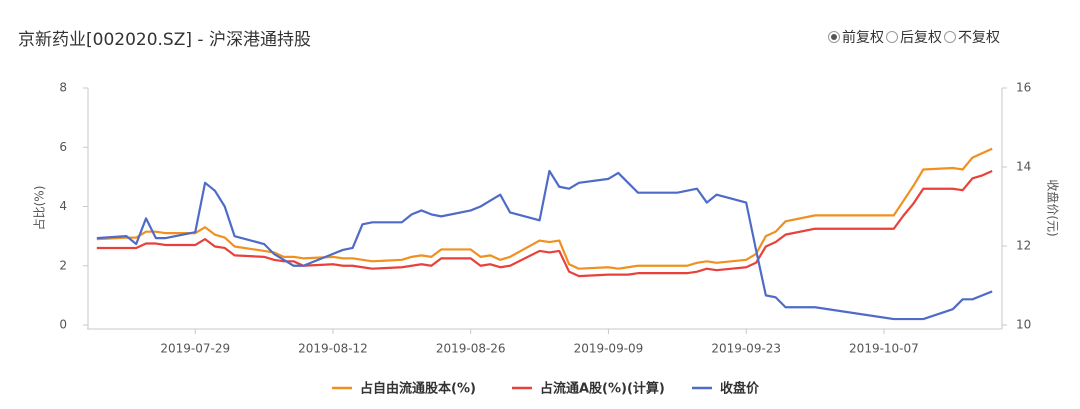  What do you see at coordinates (1023, 246) in the screenshot?
I see `y2-tick-label: 12` at bounding box center [1023, 246].